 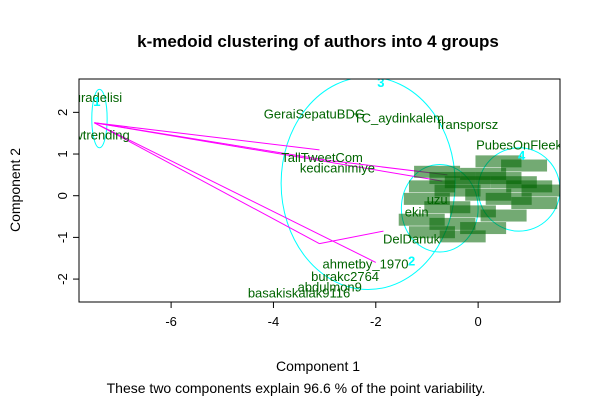 What do you see at coordinates (376, 321) in the screenshot?
I see `x-tick-label: -2` at bounding box center [376, 321].